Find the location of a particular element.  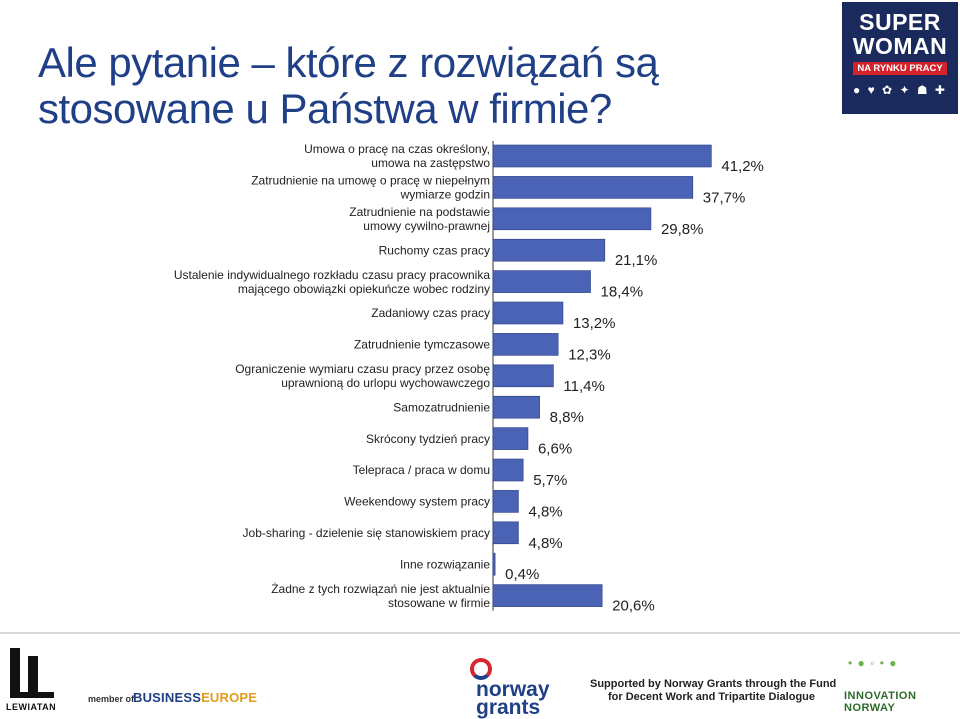

norway-grants-ring-icon is located at coordinates (481, 669).